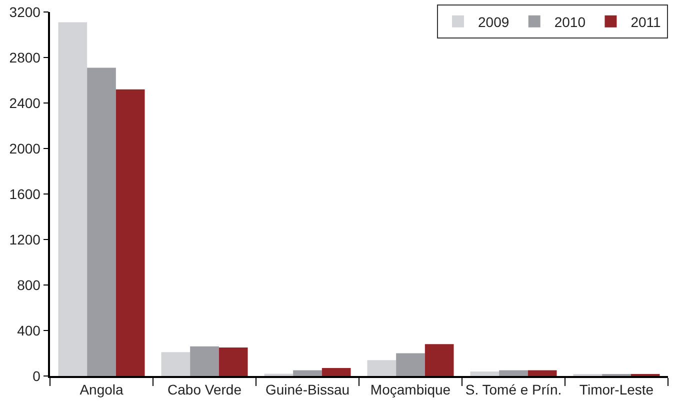 The image size is (673, 408). I want to click on y-tick-label: 3200, so click(25, 12).